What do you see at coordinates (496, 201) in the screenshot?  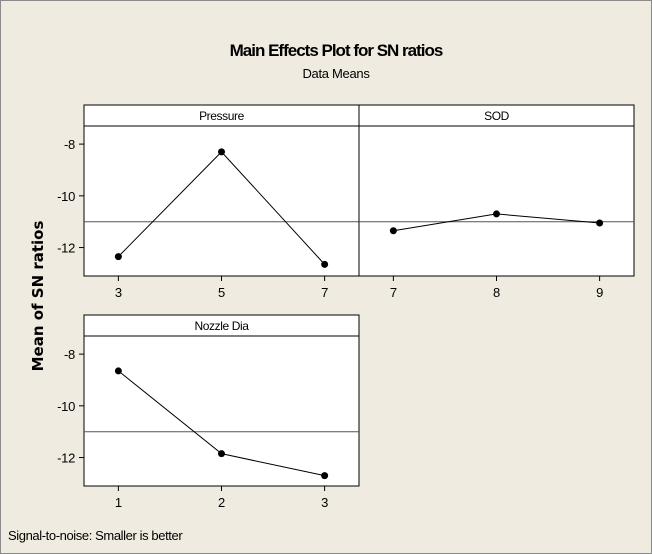 I see `panel-plot-sod` at bounding box center [496, 201].